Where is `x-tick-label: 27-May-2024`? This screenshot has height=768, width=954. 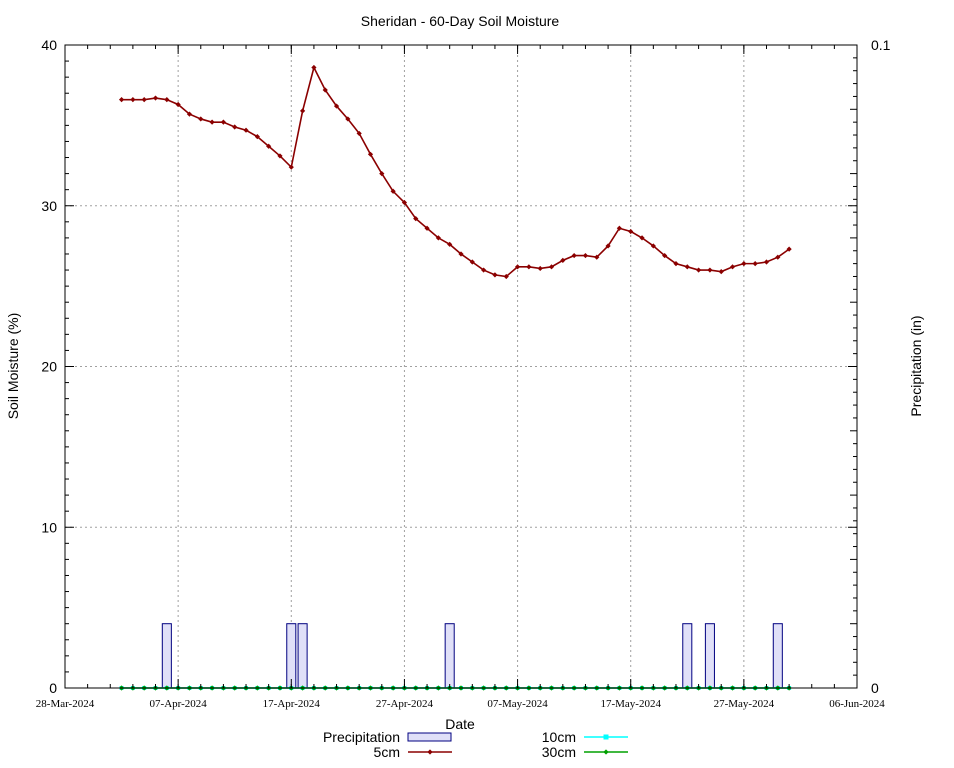 x-tick-label: 27-May-2024 is located at coordinates (744, 704).